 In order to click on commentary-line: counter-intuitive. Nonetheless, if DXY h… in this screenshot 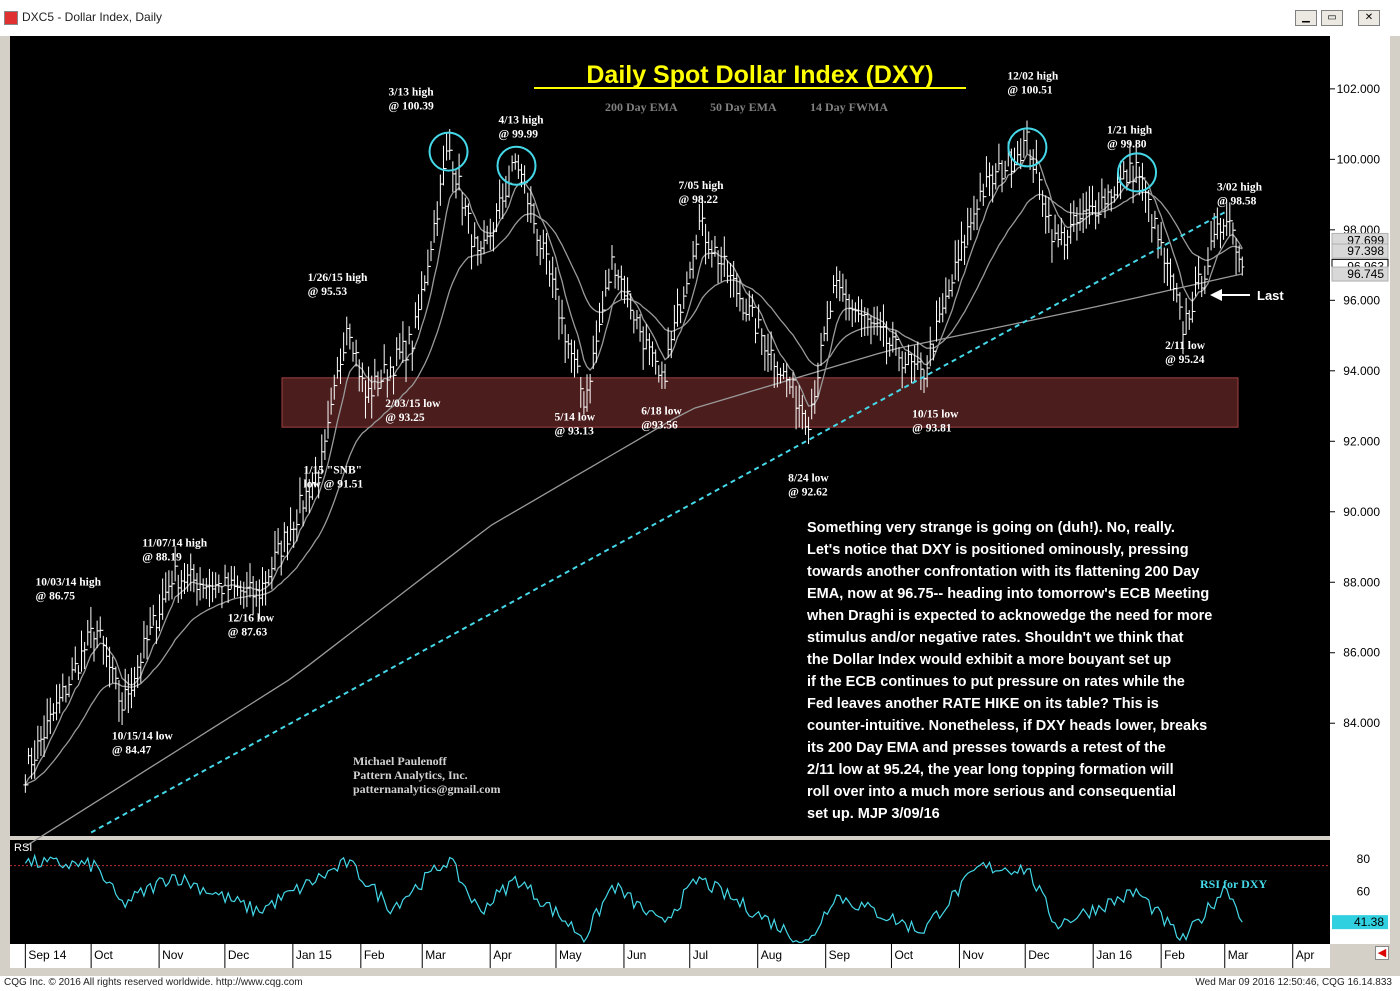, I will do `click(1007, 726)`.